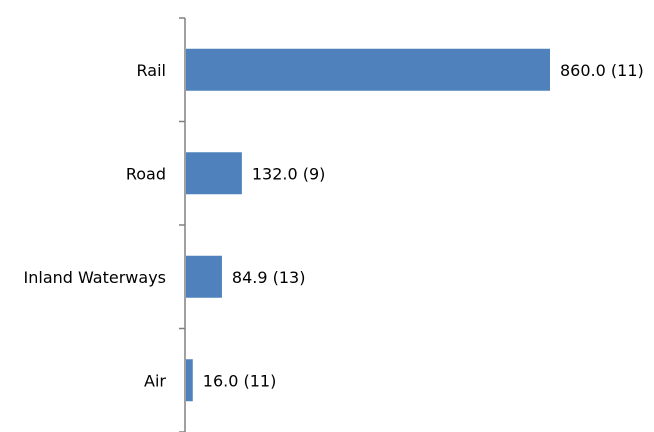  Describe the element at coordinates (95, 277) in the screenshot. I see `category-label-inland-waterways: Inland Waterways` at that location.